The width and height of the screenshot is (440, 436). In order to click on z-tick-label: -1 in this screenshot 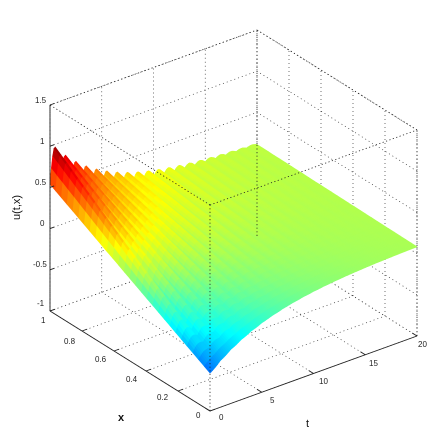, I will do `click(41, 303)`.